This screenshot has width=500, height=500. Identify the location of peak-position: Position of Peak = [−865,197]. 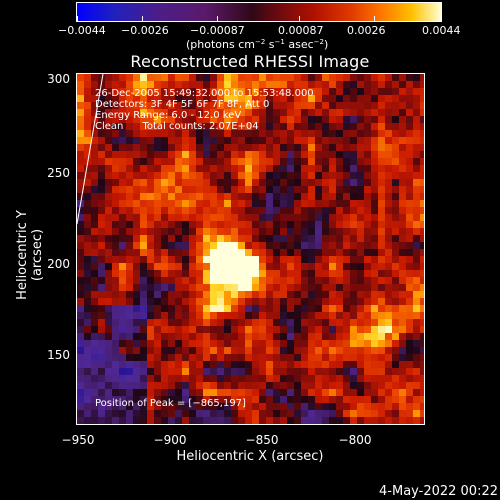
(170, 403).